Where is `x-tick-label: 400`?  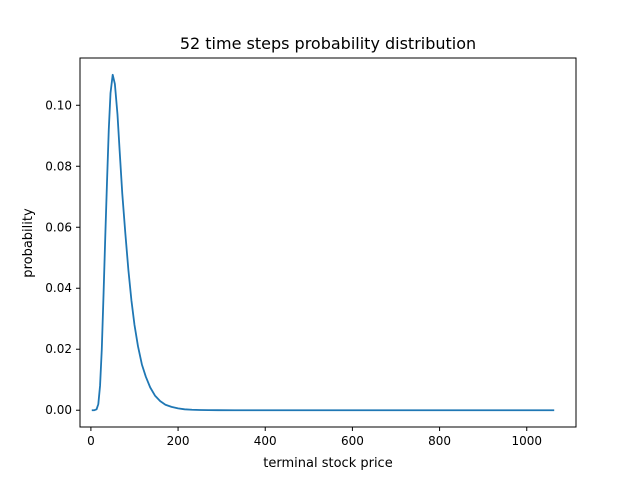
x-tick-label: 400 is located at coordinates (265, 441).